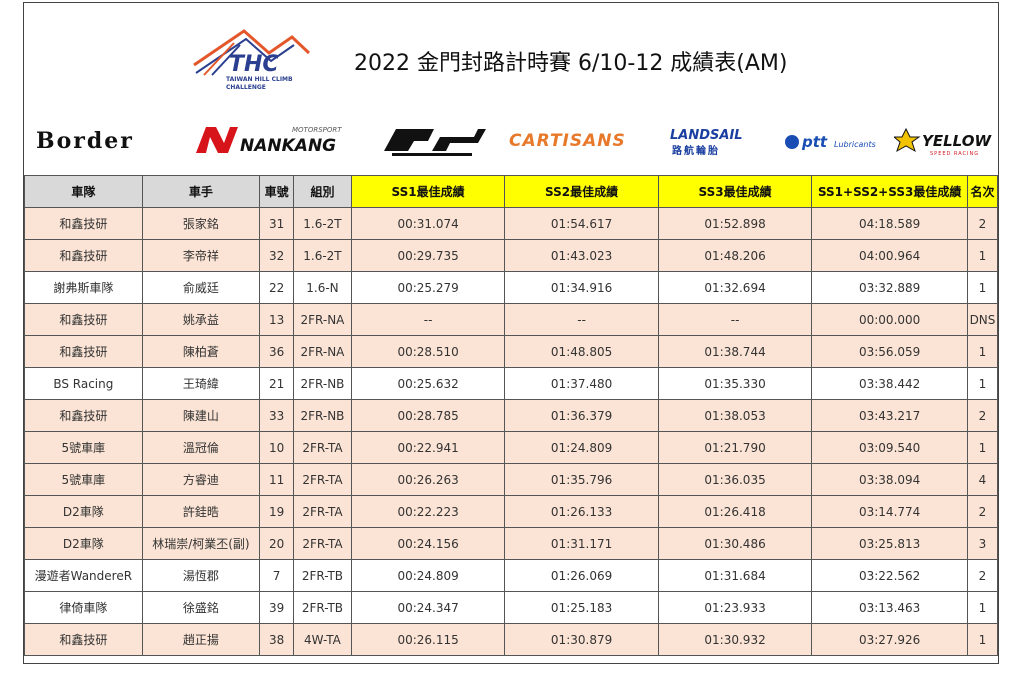 The height and width of the screenshot is (676, 1024). I want to click on total-cell: 03:56.059, so click(889, 351).